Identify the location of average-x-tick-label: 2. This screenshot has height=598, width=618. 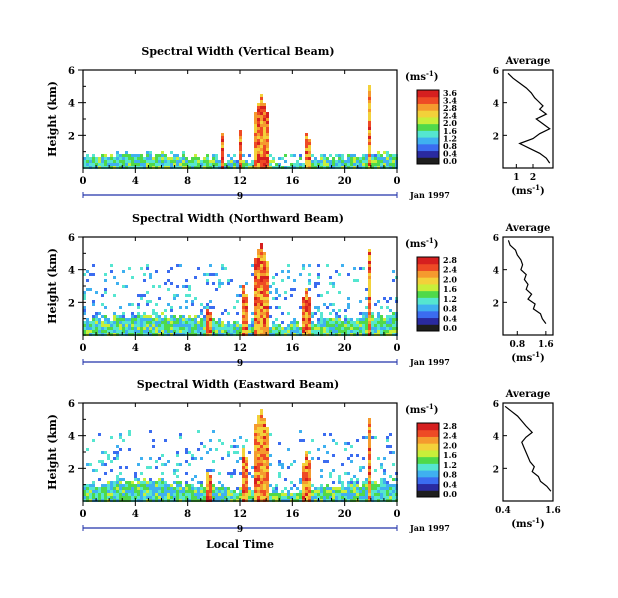
(533, 178).